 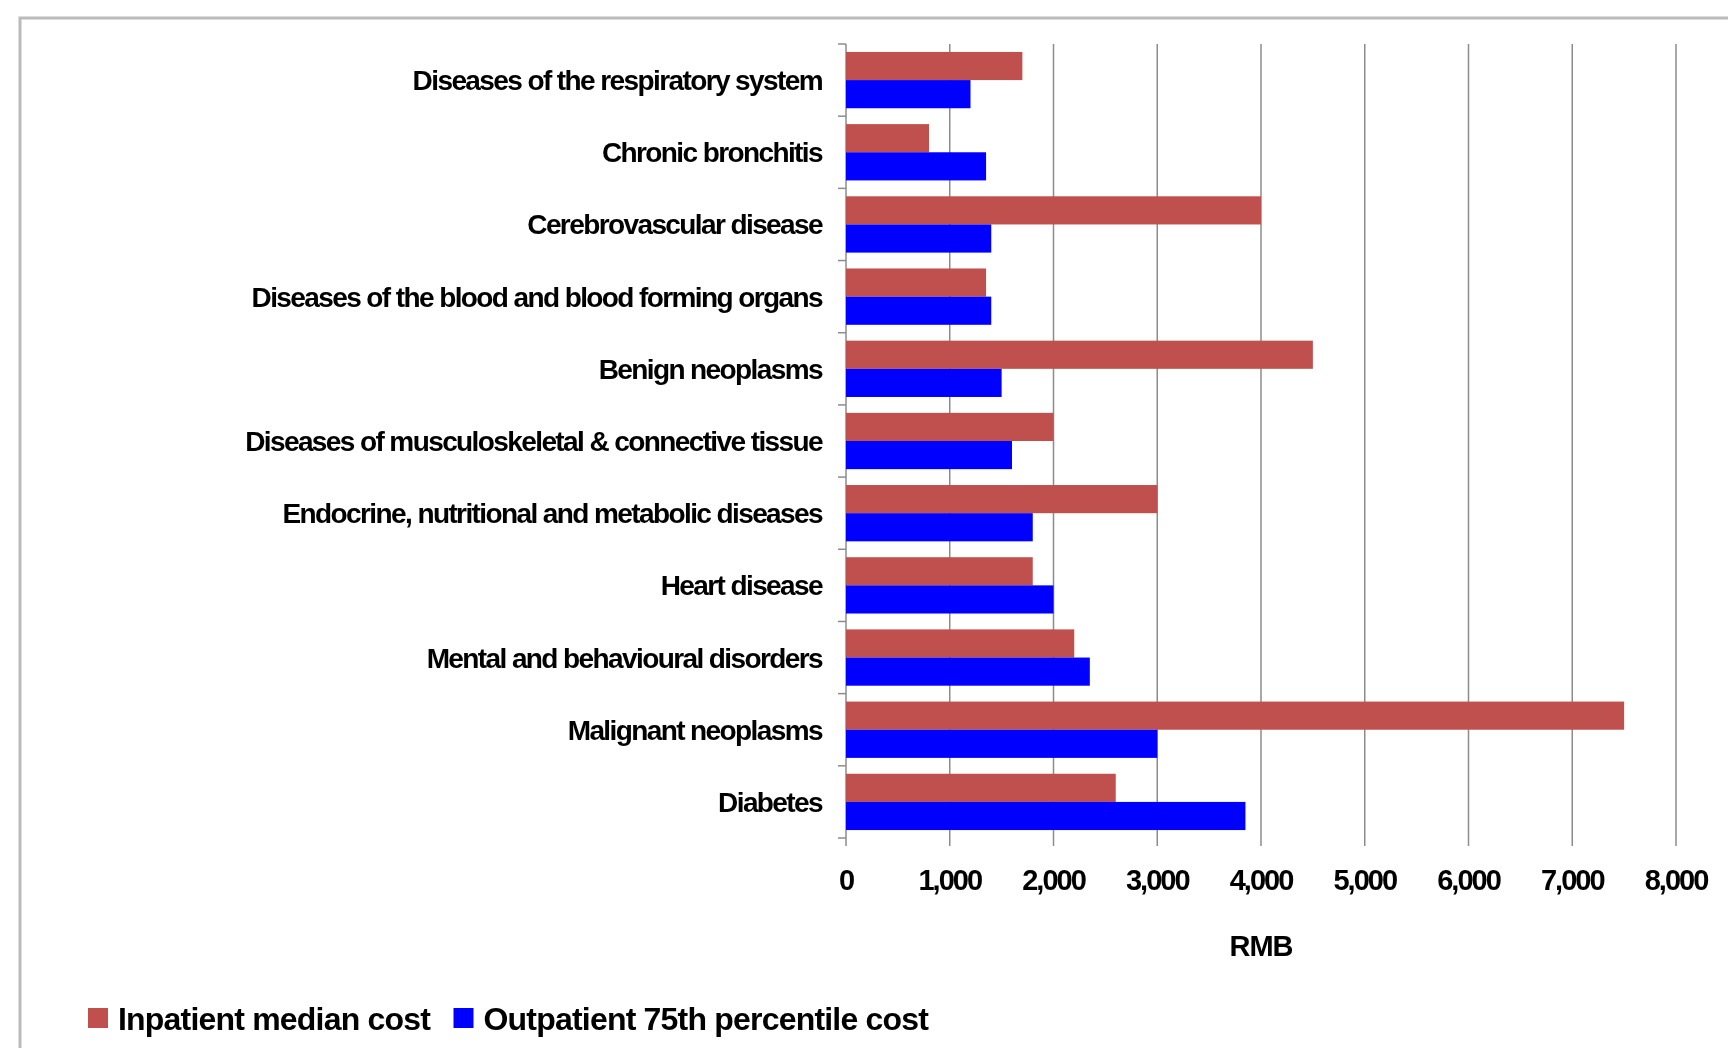 I want to click on y-tick-label: Chronic bronchitis, so click(x=712, y=153).